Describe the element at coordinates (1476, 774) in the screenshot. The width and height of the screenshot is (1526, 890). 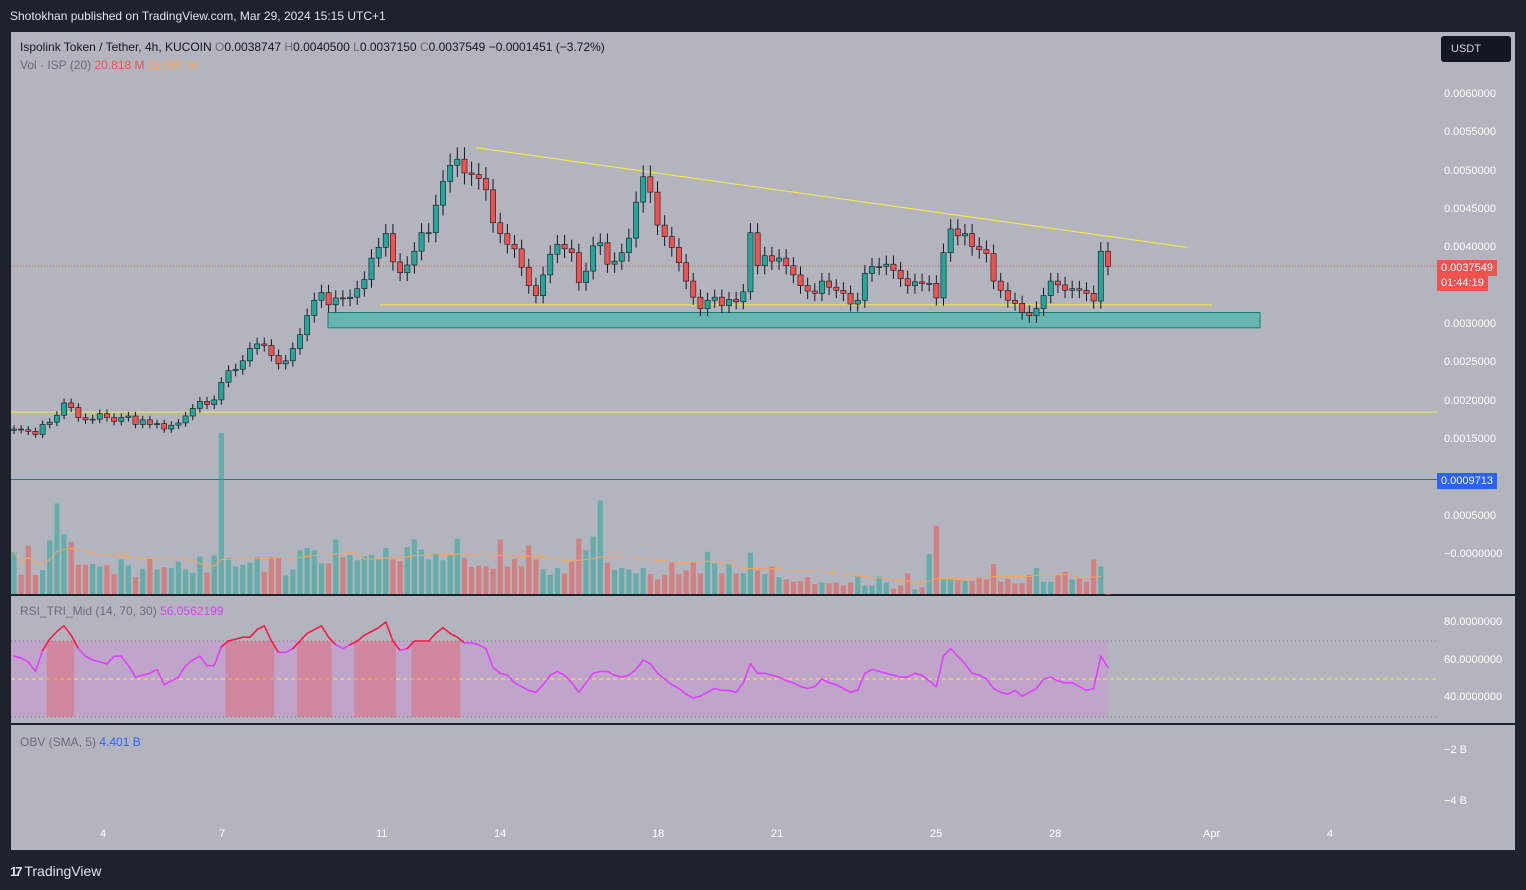
I see `obv-axis` at that location.